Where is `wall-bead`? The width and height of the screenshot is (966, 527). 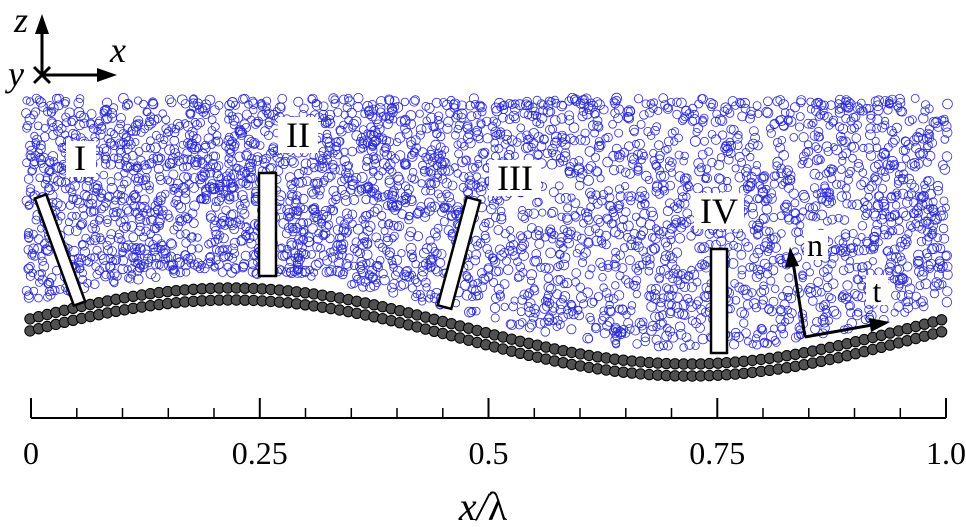 wall-bead is located at coordinates (941, 320).